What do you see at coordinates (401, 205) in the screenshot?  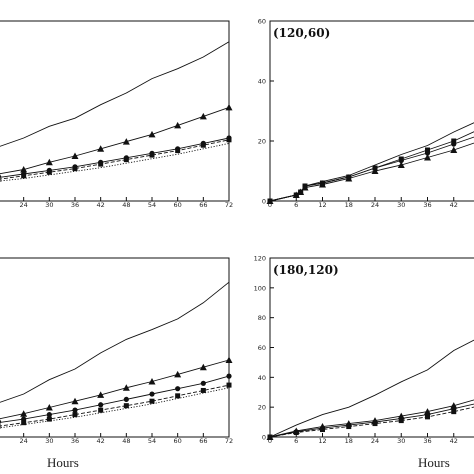 I see `x-tick-label: 30` at bounding box center [401, 205].